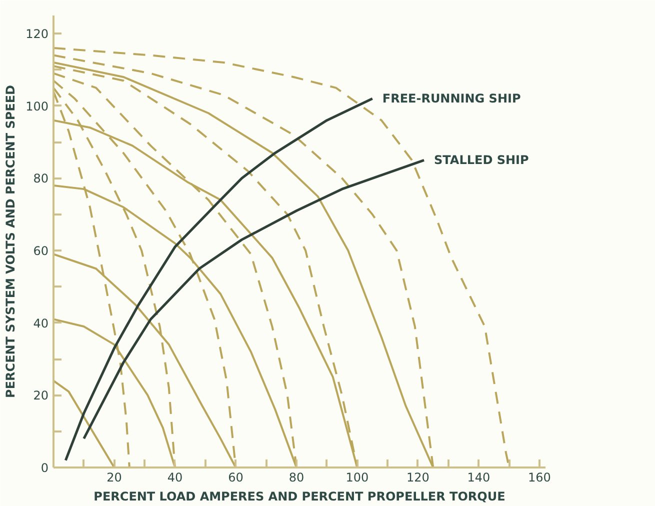 Image resolution: width=655 pixels, height=506 pixels. Describe the element at coordinates (236, 477) in the screenshot. I see `x-tick-label: 60` at that location.